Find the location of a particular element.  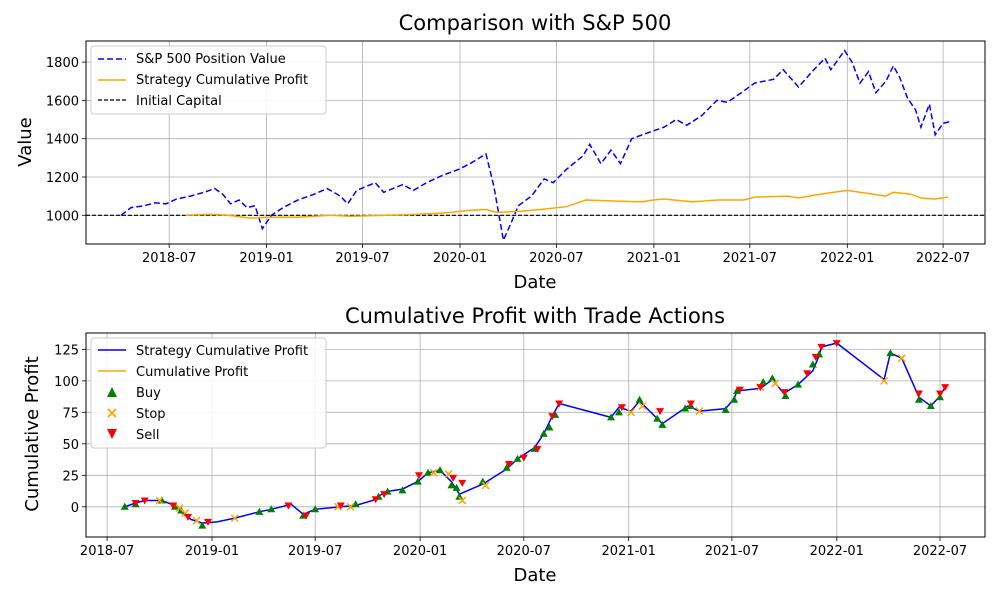

y-tick-label: 1400 is located at coordinates (62, 140).